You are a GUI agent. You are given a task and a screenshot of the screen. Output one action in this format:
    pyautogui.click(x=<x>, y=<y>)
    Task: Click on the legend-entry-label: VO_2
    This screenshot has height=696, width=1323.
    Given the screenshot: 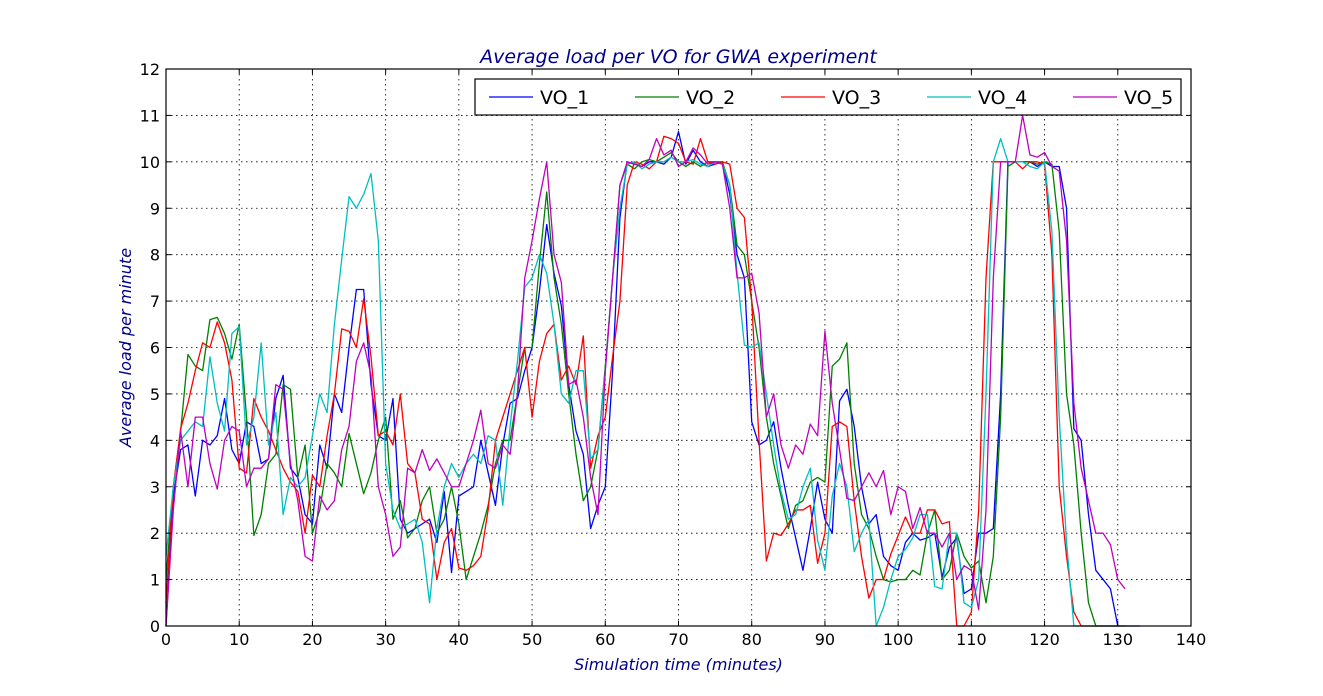 What is the action you would take?
    pyautogui.click(x=710, y=98)
    